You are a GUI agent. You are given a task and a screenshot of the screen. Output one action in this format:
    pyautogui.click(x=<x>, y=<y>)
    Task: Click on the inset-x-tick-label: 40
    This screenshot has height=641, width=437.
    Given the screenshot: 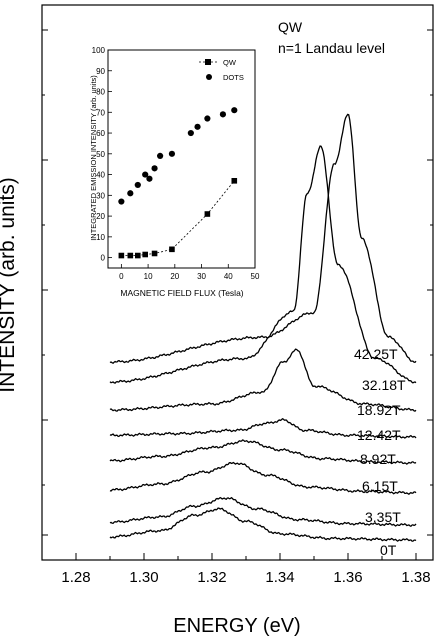 What is the action you would take?
    pyautogui.click(x=228, y=276)
    